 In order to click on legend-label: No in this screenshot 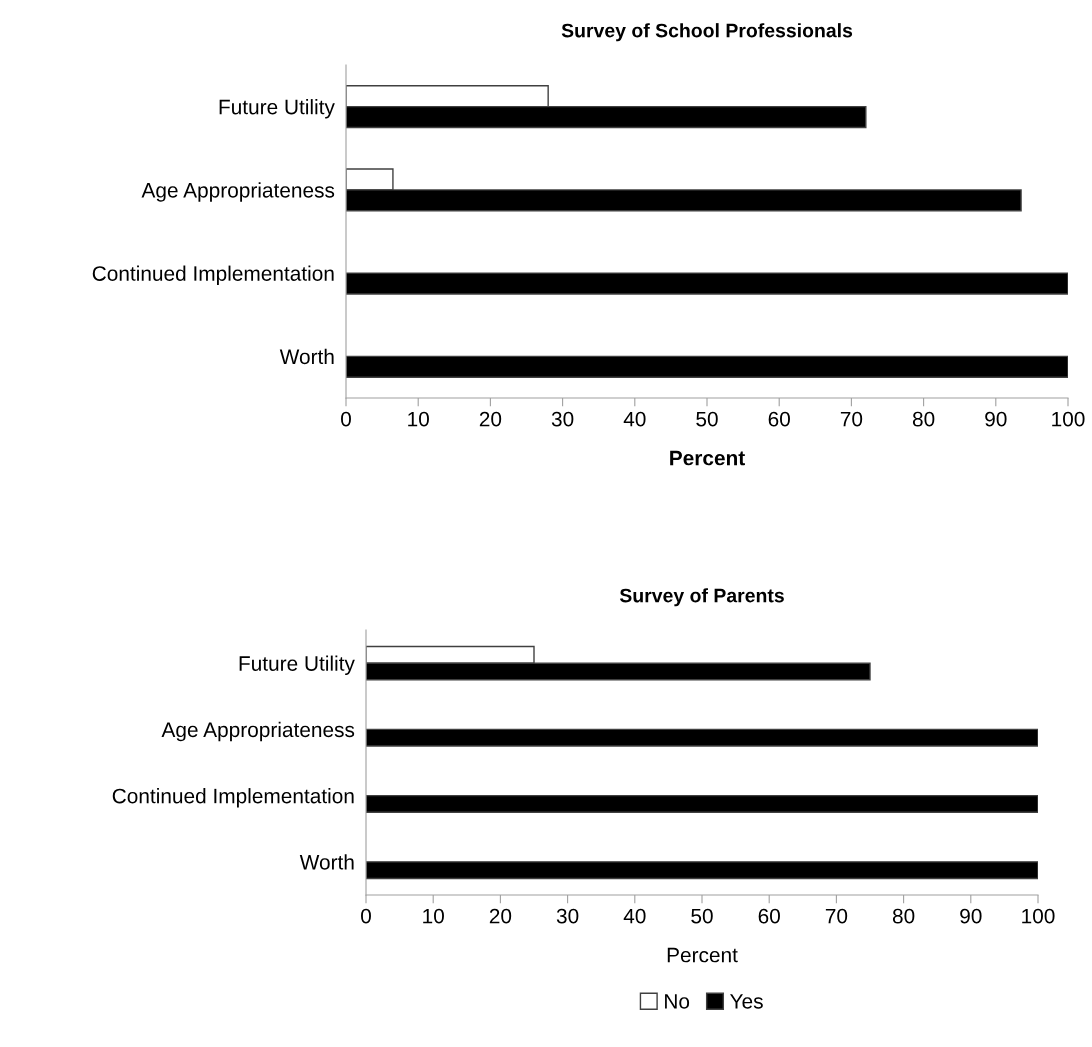, I will do `click(677, 1001)`.